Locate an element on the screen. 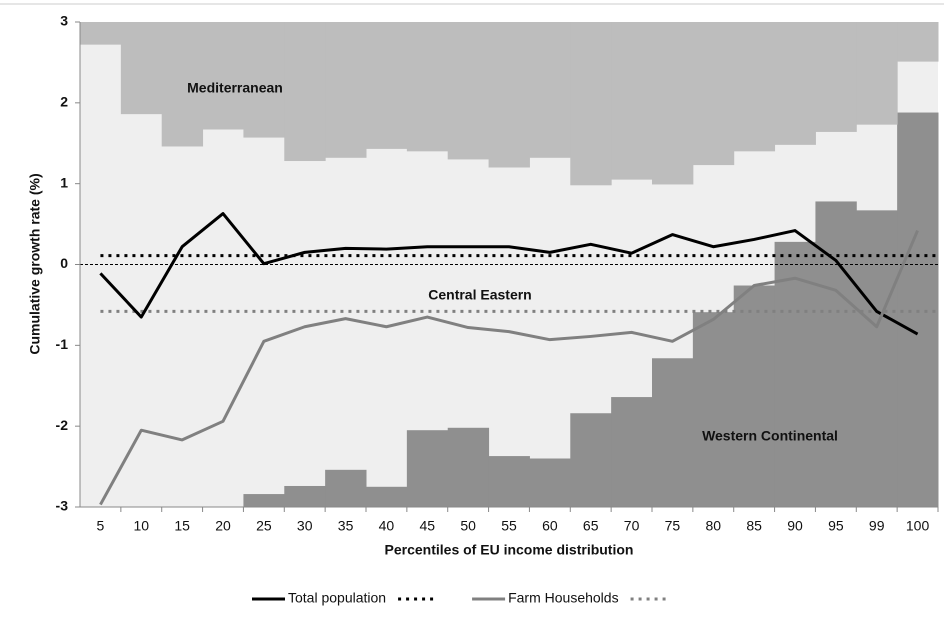  y-axis-label: Cumulative growth rate (%) is located at coordinates (35, 263).